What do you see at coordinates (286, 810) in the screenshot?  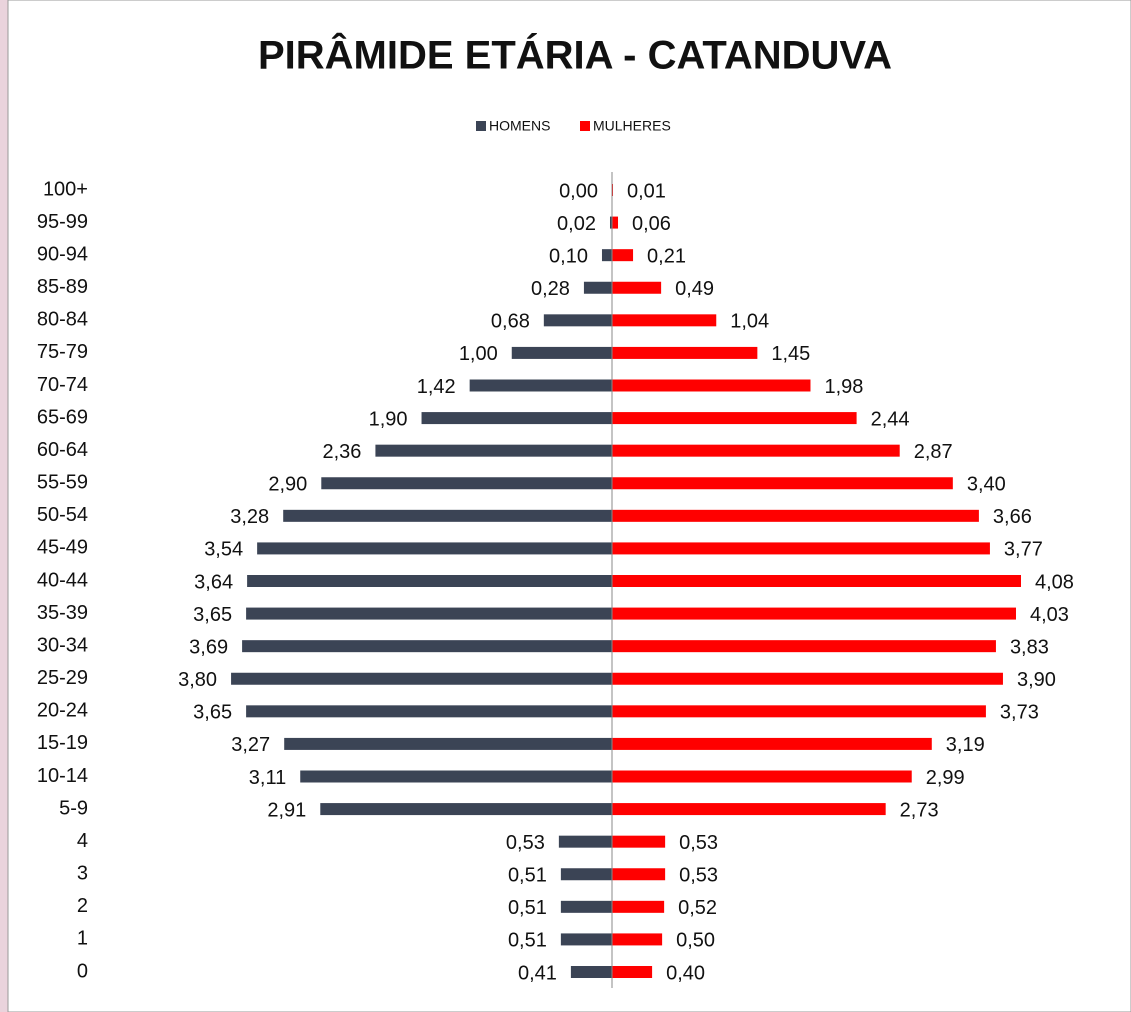 I see `value-label: 2,91` at bounding box center [286, 810].